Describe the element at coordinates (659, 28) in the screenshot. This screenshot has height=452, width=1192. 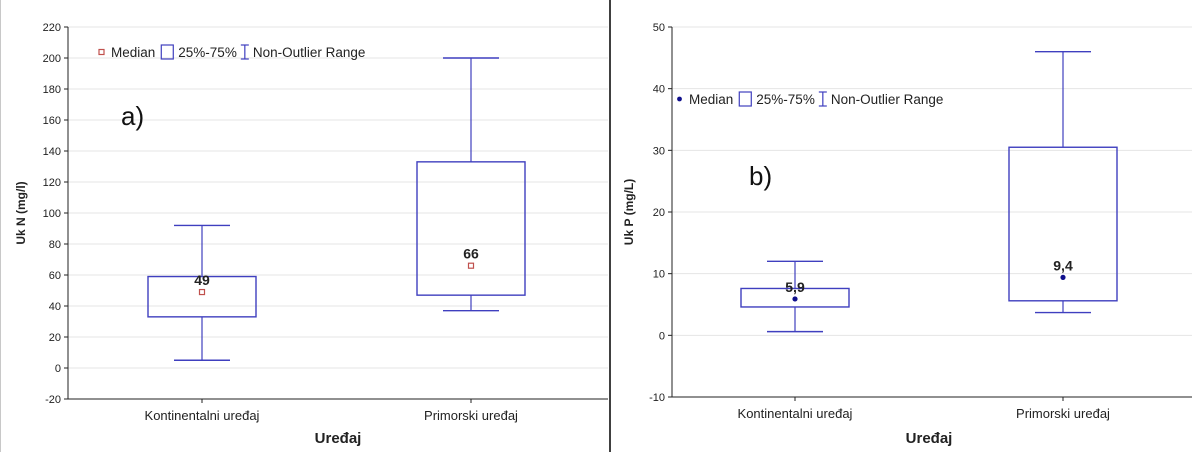
I see `y-tick-label: 50` at that location.